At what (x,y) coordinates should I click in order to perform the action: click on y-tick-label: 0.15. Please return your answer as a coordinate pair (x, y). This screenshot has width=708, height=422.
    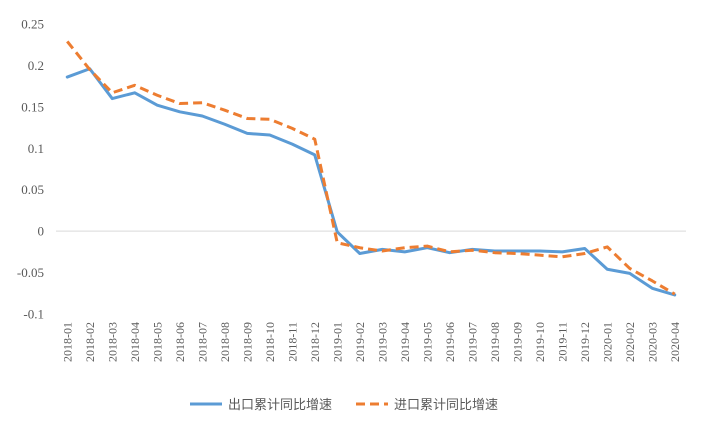
    Looking at the image, I should click on (32, 106).